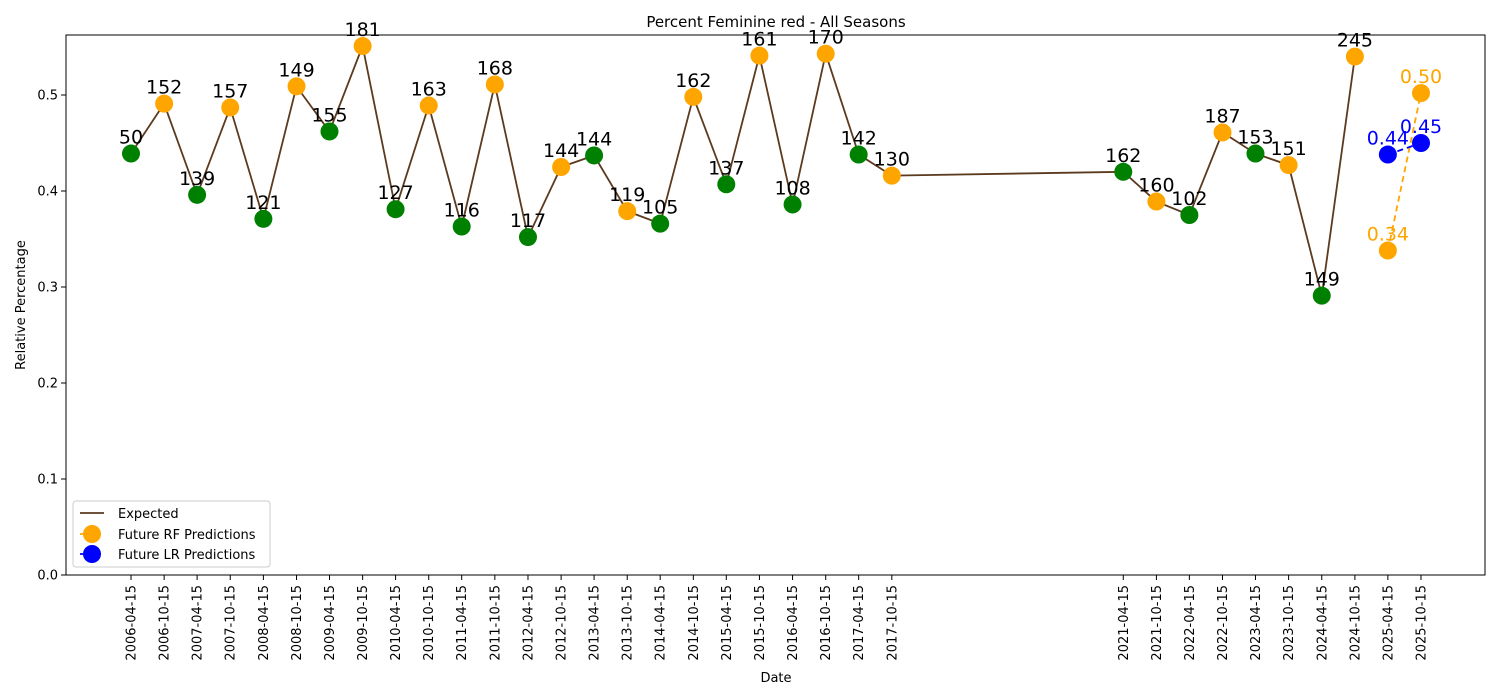 The image size is (1500, 700). I want to click on rf-prediction-label: 0.50, so click(1421, 77).